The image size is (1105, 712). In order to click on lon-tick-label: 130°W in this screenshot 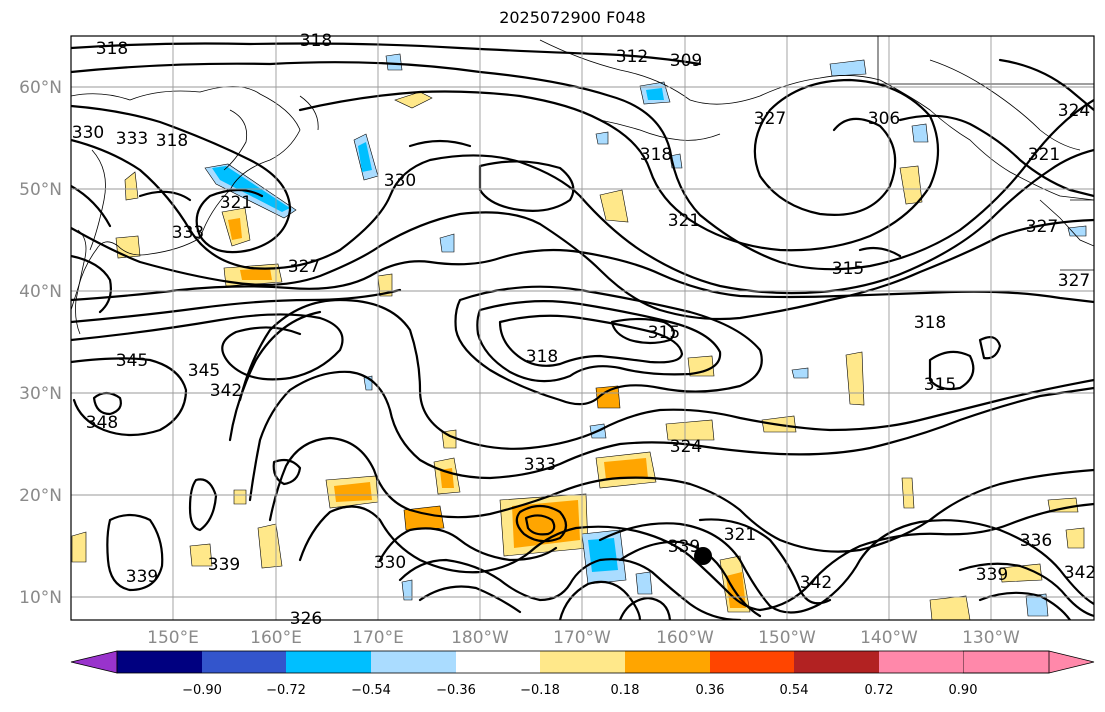, I will do `click(991, 638)`.